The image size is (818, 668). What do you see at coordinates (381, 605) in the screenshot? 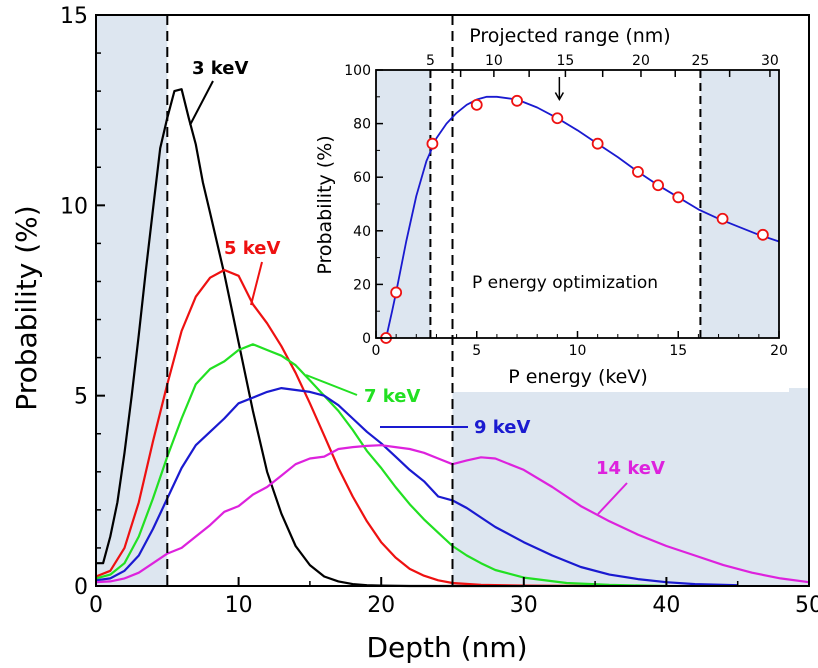
I see `main-x-tick-label: 20` at bounding box center [381, 605].